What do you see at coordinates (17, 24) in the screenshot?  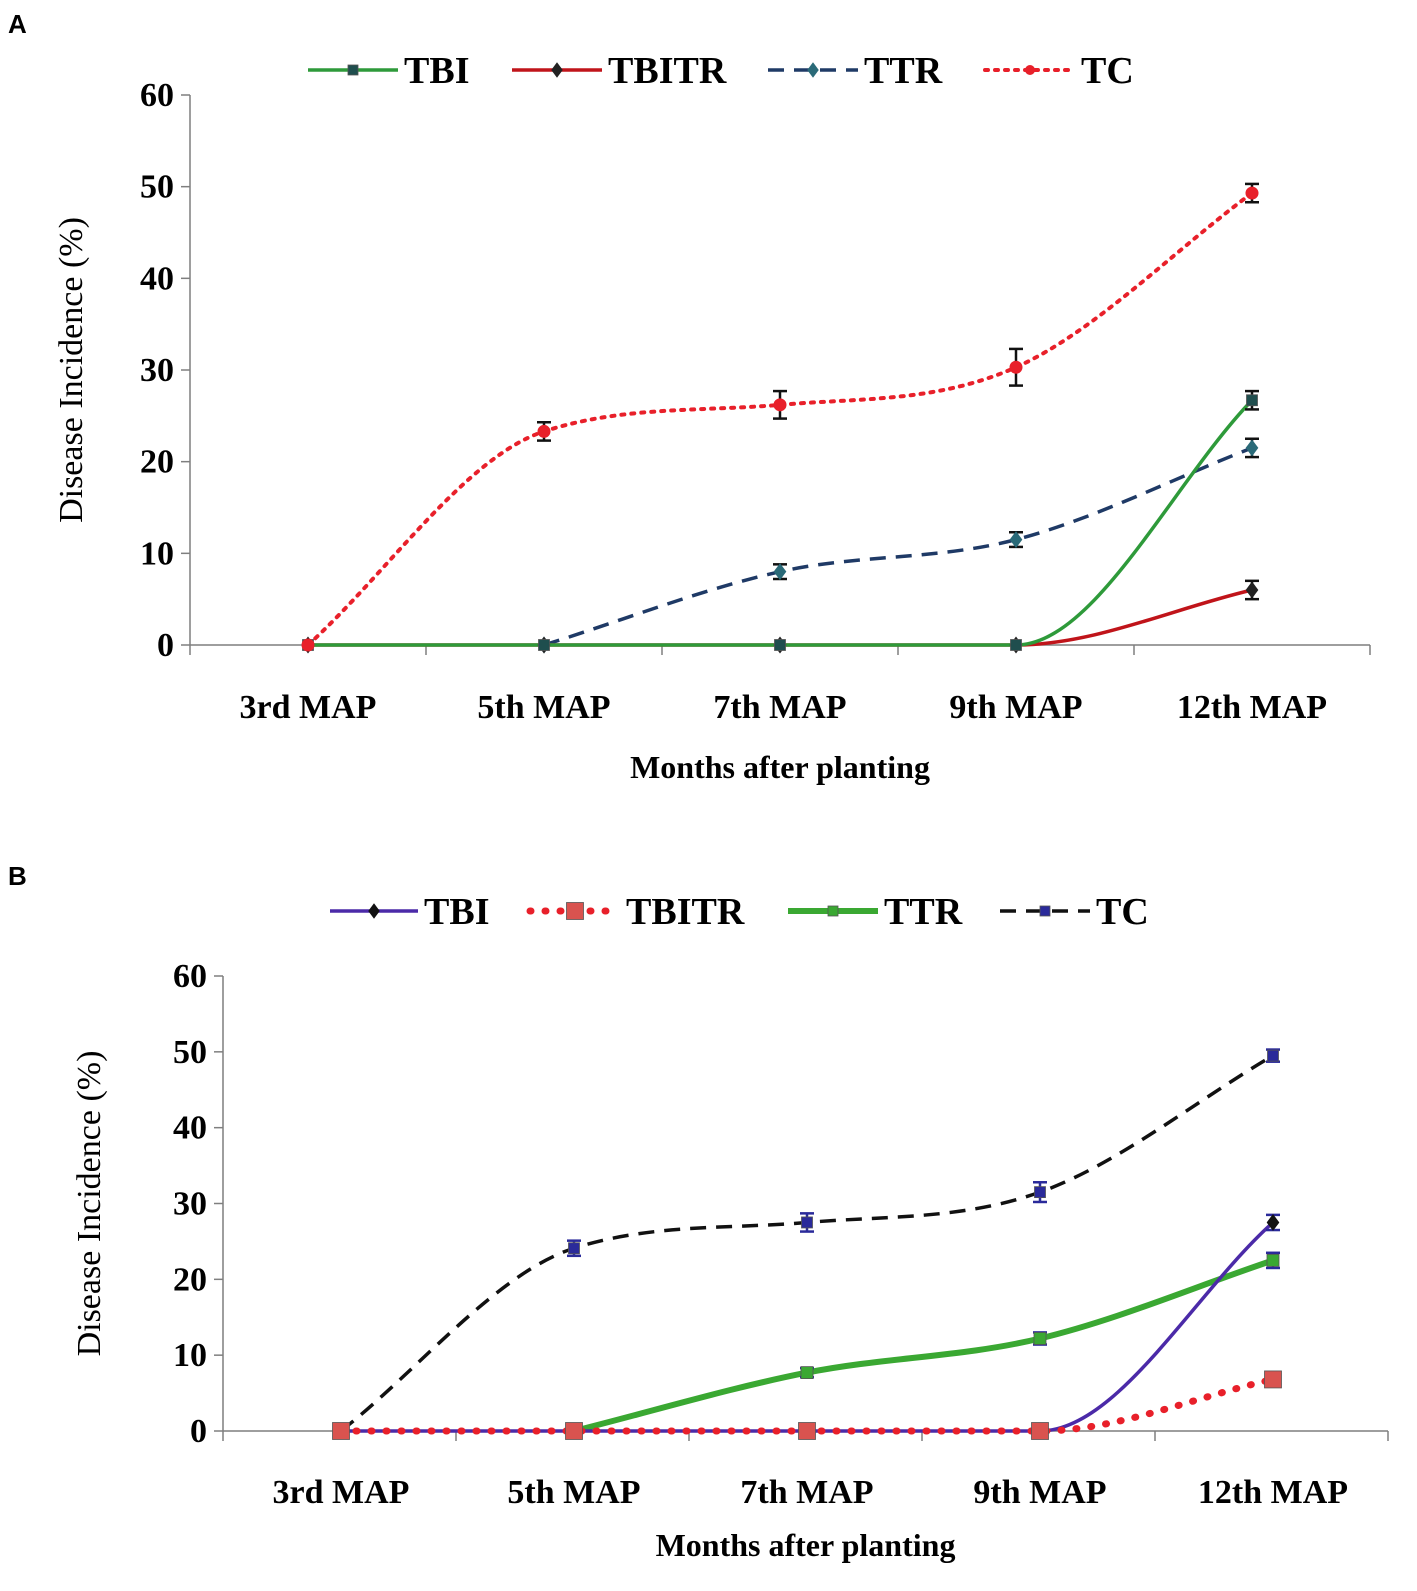 I see `panel-label: A` at bounding box center [17, 24].